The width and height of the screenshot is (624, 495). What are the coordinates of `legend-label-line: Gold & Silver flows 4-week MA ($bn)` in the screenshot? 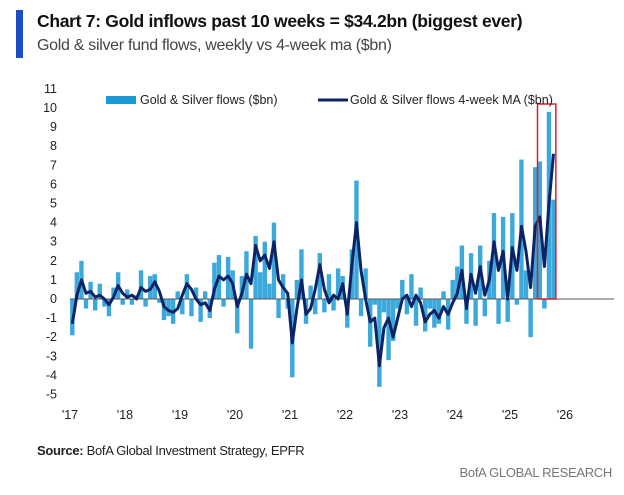 It's located at (451, 100).